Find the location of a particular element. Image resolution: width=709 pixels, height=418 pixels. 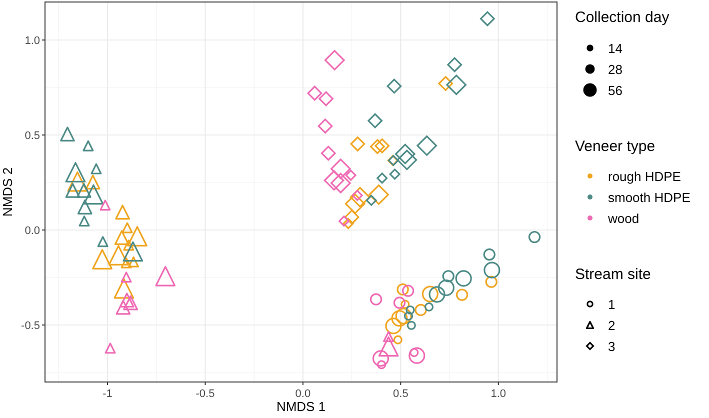

legend-label: 3 is located at coordinates (612, 346).